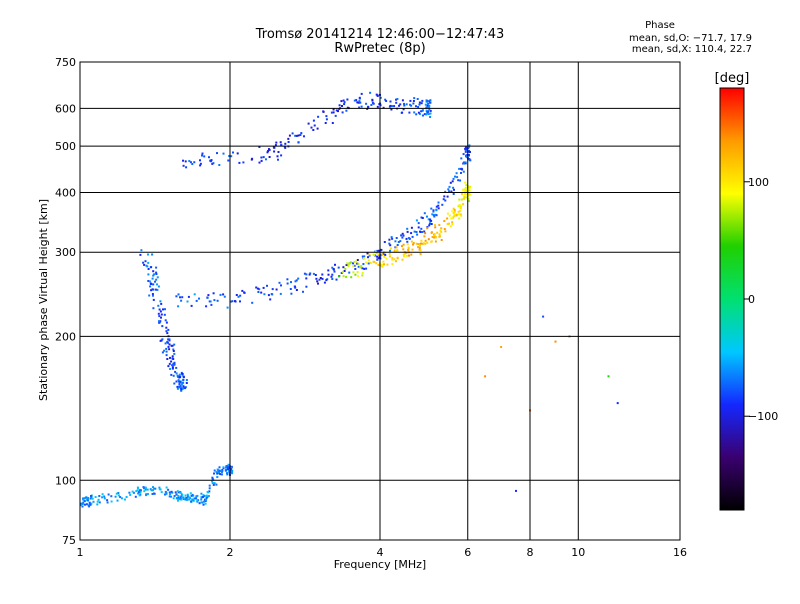  I want to click on colorbar-tick-label: 0, so click(751, 299).